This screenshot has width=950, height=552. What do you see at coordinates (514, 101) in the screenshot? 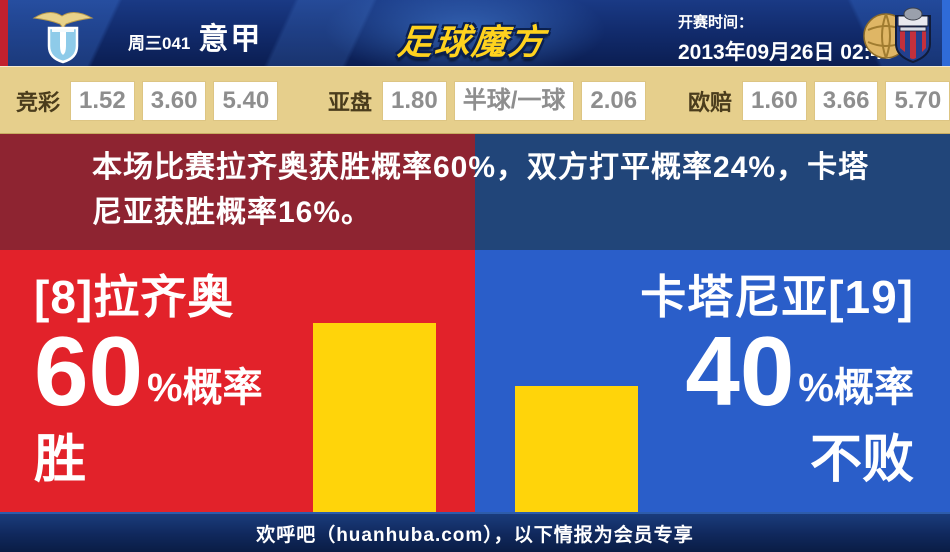
I see `odds-value-handicap-line: 半球/一球` at bounding box center [514, 101].